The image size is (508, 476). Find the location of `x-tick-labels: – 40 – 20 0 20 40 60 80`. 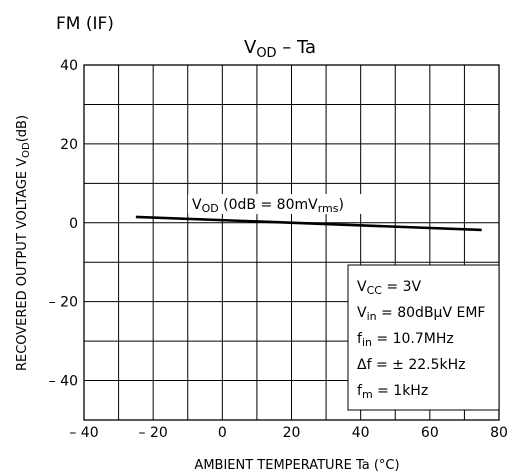

x-tick-labels: – 40 – 20 0 20 40 60 80 is located at coordinates (288, 433).